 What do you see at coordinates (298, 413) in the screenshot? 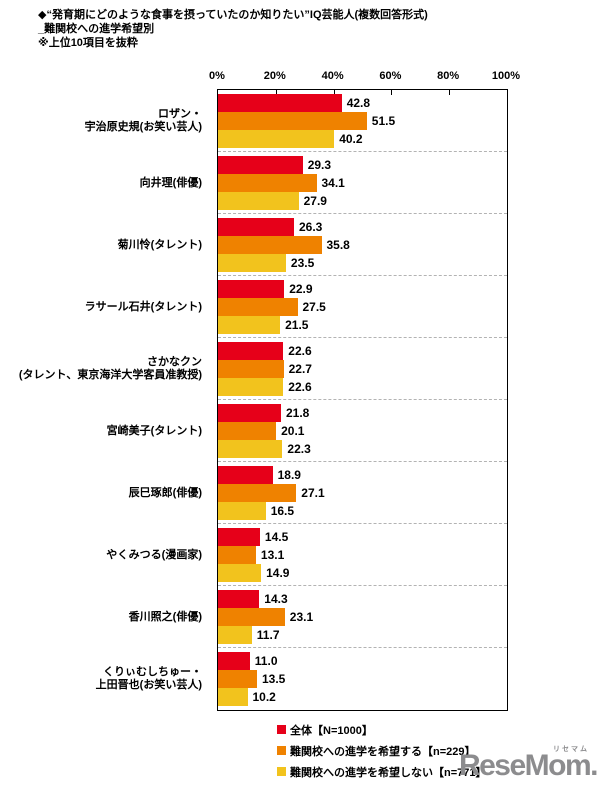
I see `bar-value: 21.8` at bounding box center [298, 413].